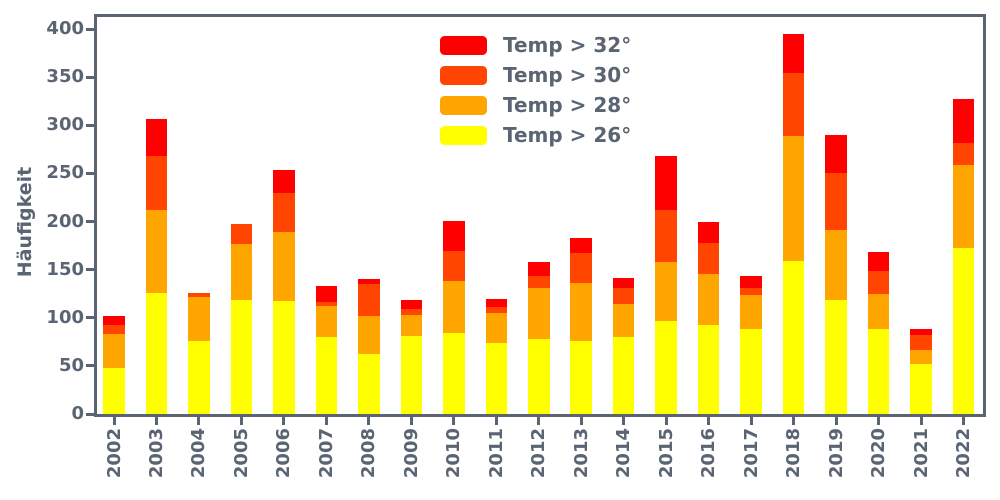 Image resolution: width=1000 pixels, height=500 pixels. I want to click on y-tick-label: 150, so click(65, 269).